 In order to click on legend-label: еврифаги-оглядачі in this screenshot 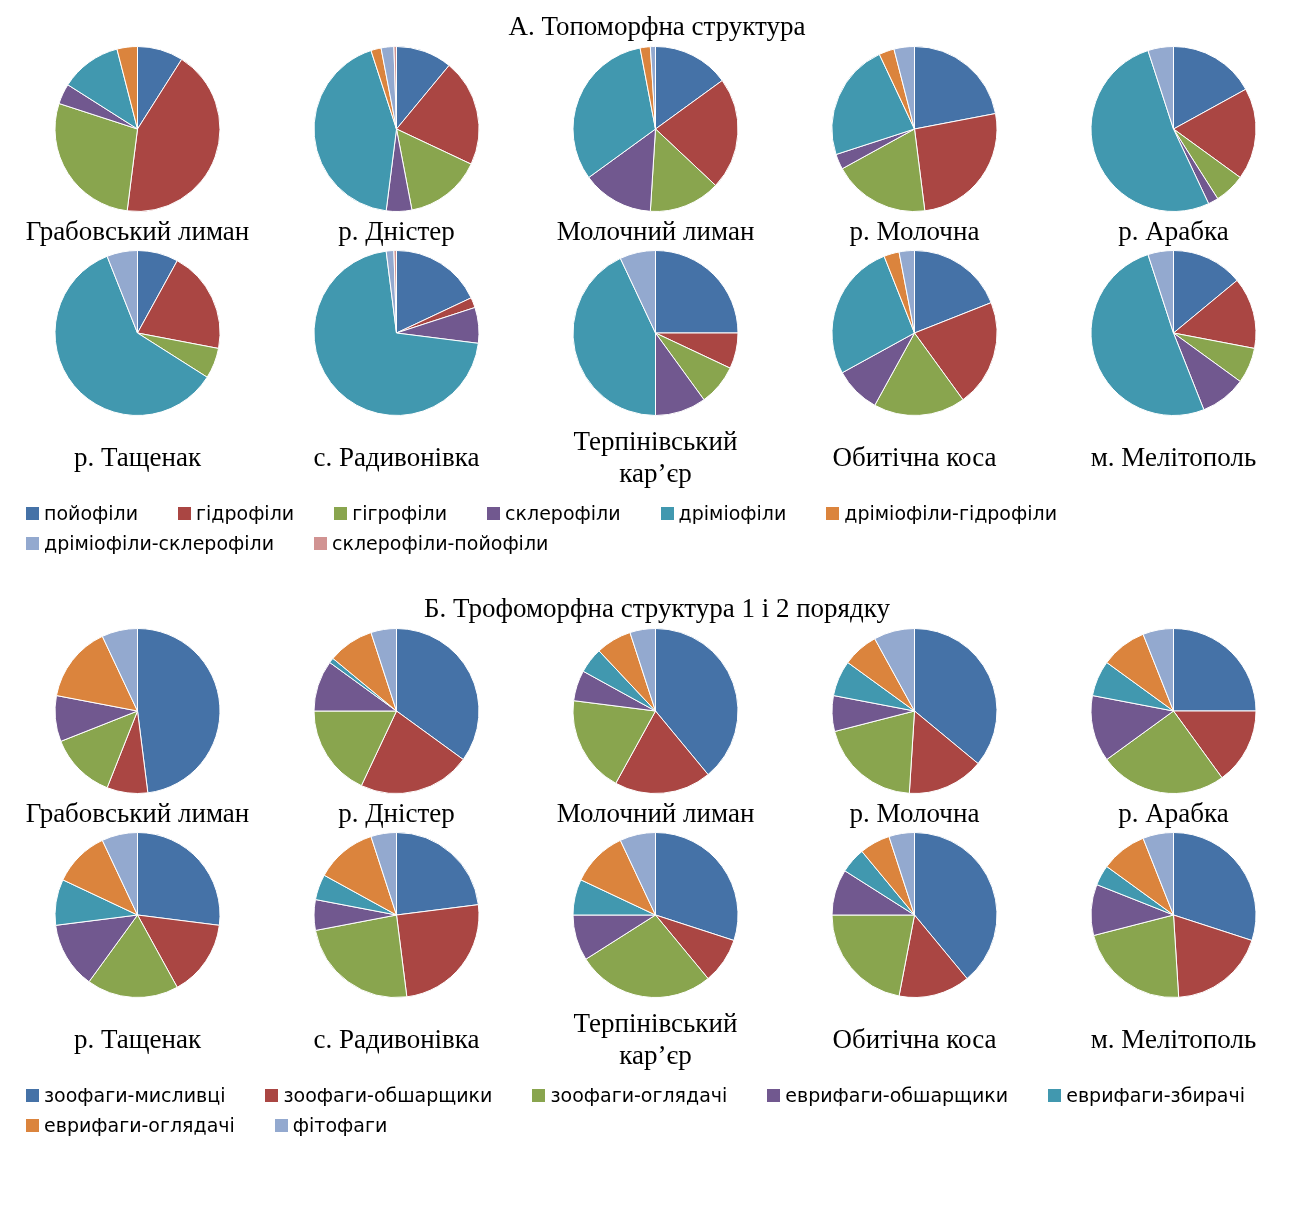, I will do `click(139, 1125)`.